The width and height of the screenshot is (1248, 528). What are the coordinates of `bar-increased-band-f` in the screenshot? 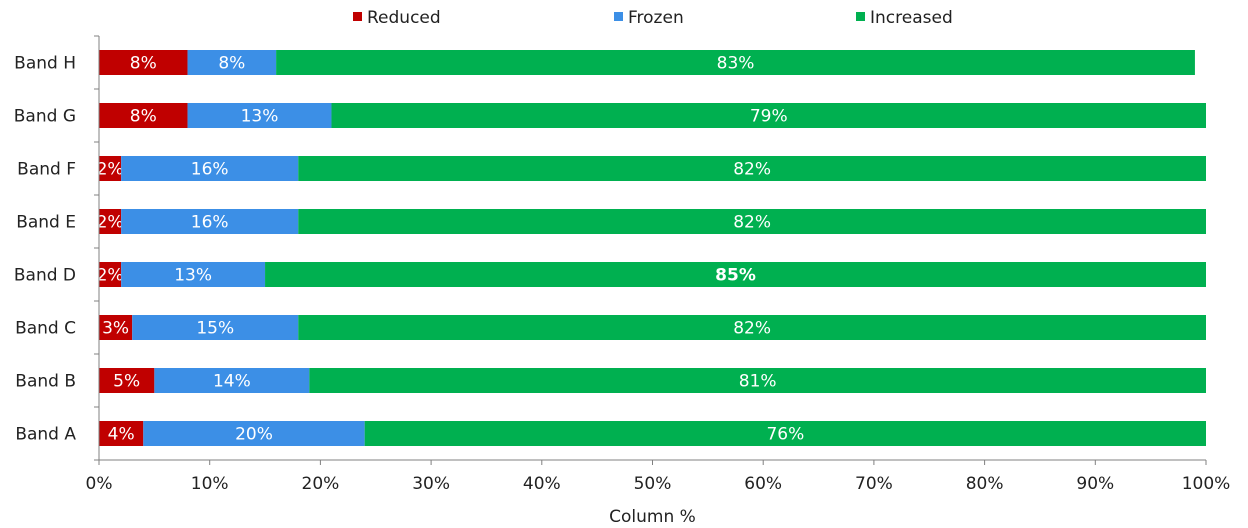 It's located at (752, 168).